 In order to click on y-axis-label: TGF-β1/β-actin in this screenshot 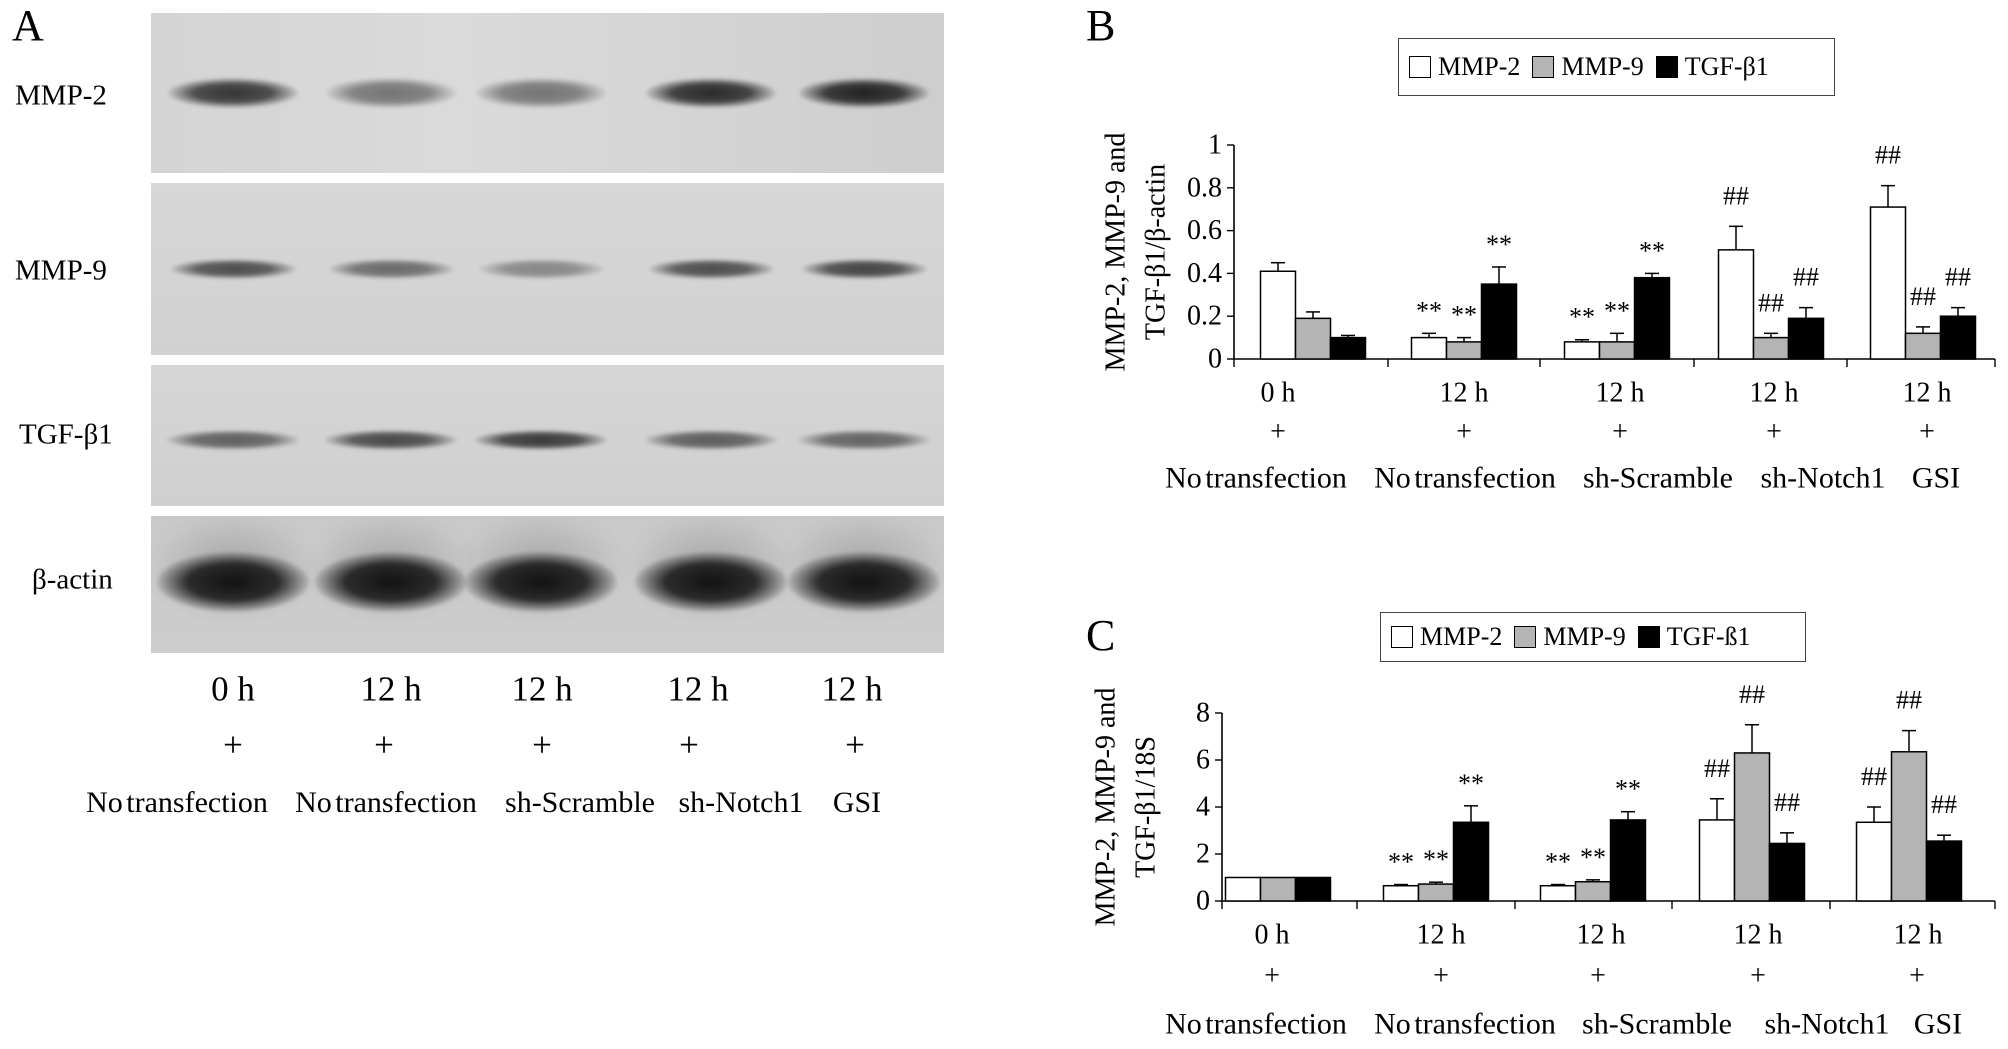, I will do `click(1156, 252)`.